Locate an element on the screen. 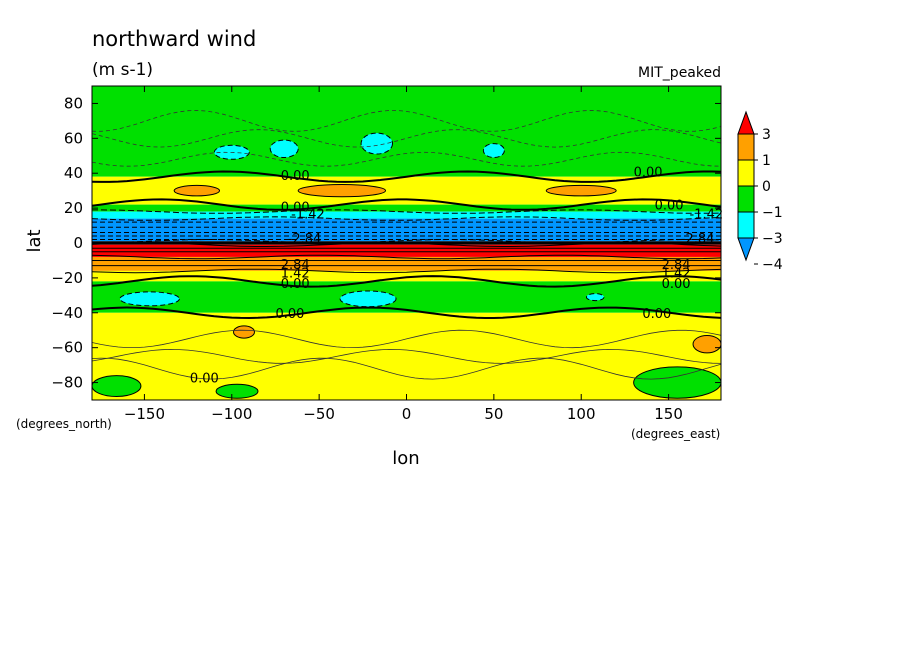 The image size is (904, 654). contour-label-16: 0.00 is located at coordinates (204, 378).